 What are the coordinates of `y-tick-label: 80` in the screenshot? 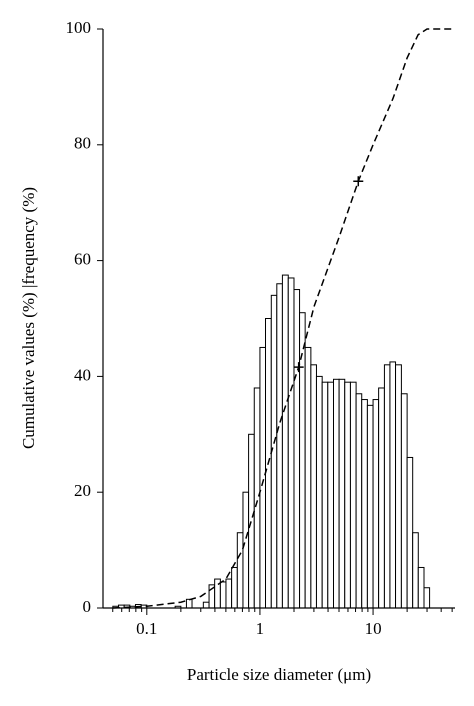 It's located at (82, 143).